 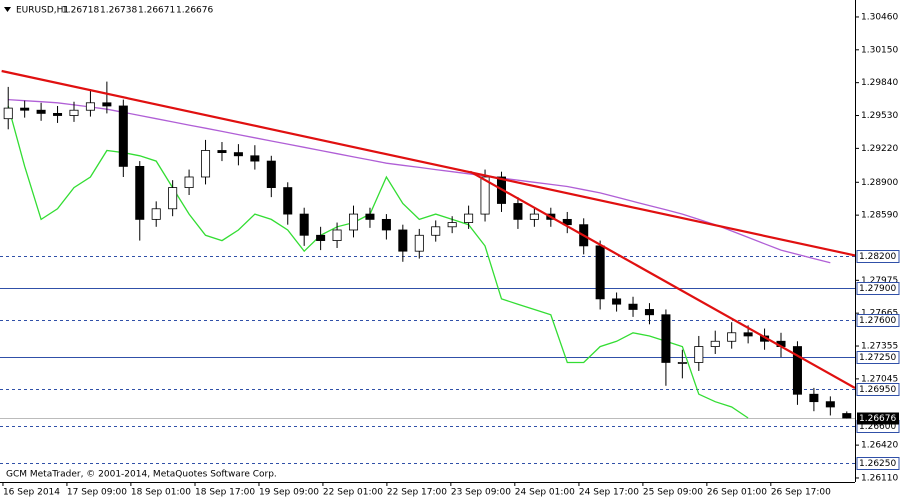 I want to click on level-label: 1.26250, so click(x=877, y=464).